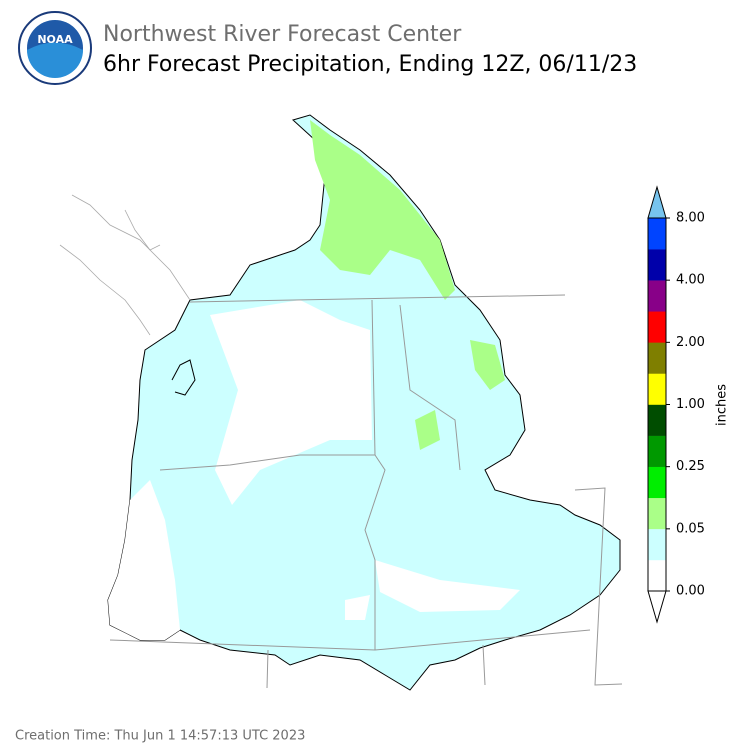 This screenshot has width=756, height=756. Describe the element at coordinates (183, 377) in the screenshot. I see `coastline` at that location.